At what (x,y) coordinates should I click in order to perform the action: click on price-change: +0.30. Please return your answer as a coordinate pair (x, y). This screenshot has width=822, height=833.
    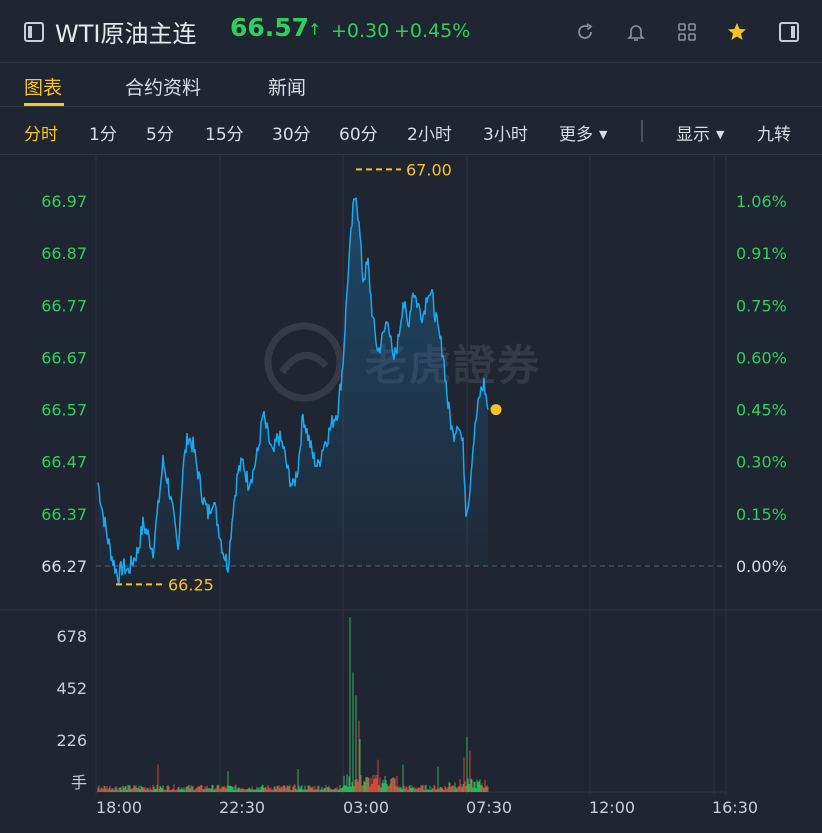
    Looking at the image, I should click on (360, 31).